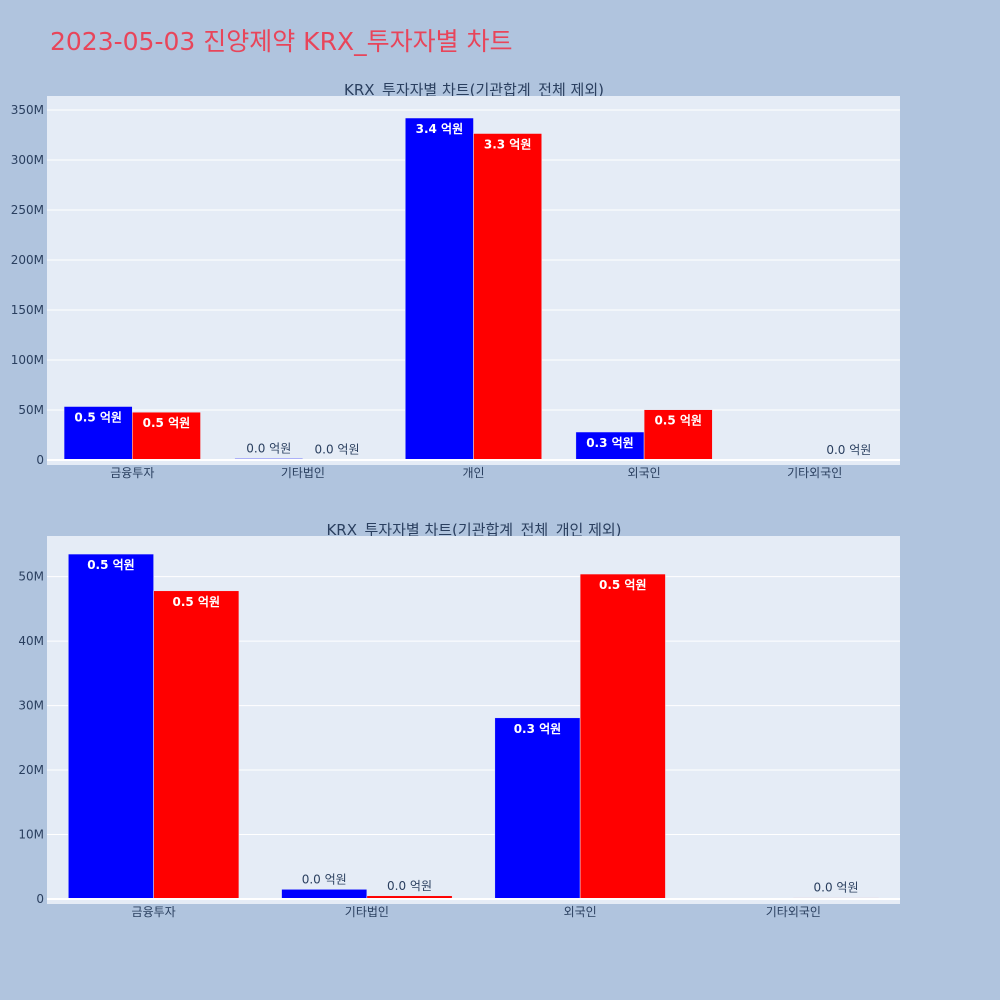  What do you see at coordinates (31, 770) in the screenshot?
I see `y-tick-label: 20M` at bounding box center [31, 770].